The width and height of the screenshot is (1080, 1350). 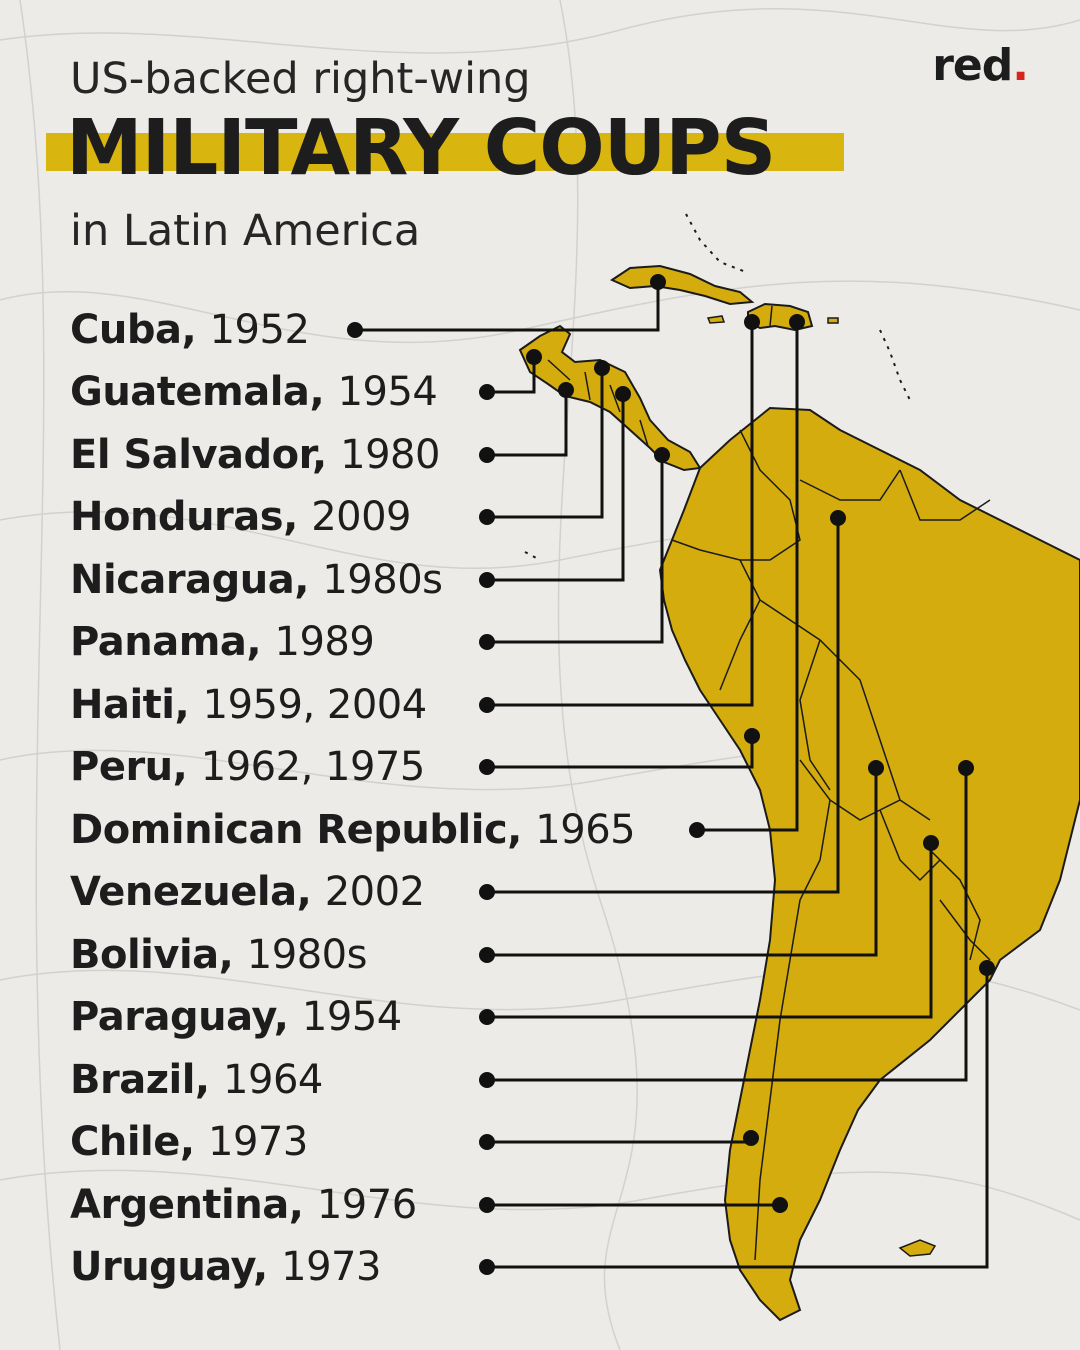 What do you see at coordinates (158, 642) in the screenshot?
I see `country-name: Panama` at bounding box center [158, 642].